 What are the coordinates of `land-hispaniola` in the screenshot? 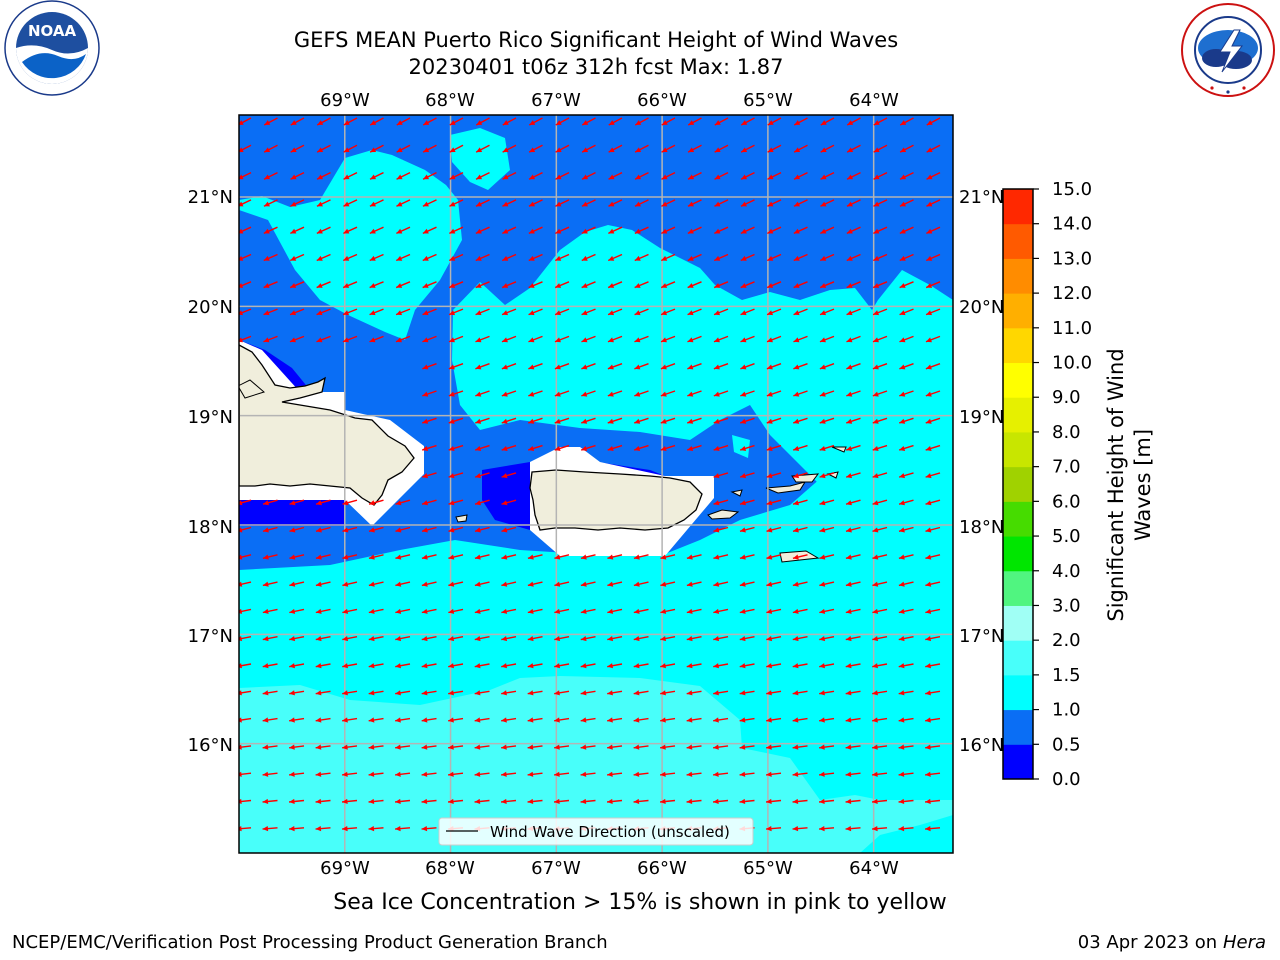 It's located at (327, 425).